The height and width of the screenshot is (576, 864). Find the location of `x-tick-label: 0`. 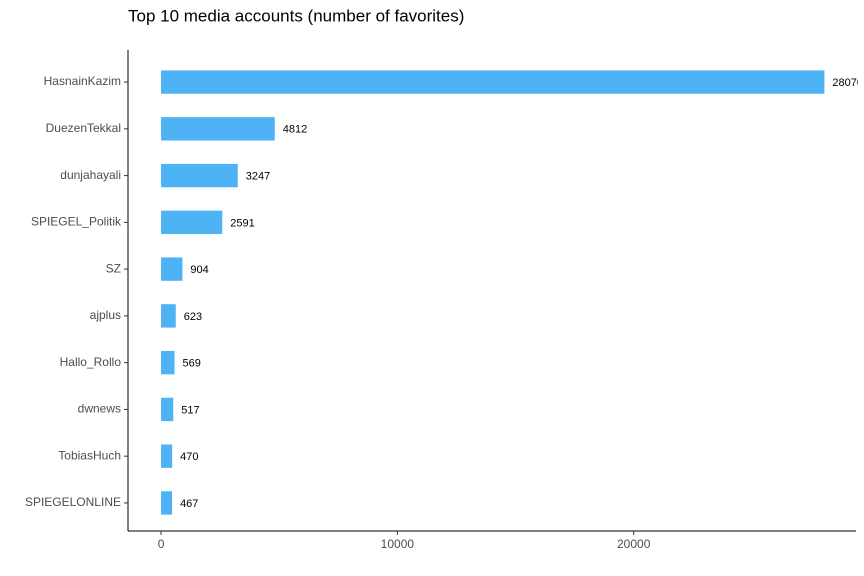

x-tick-label: 0 is located at coordinates (161, 544).